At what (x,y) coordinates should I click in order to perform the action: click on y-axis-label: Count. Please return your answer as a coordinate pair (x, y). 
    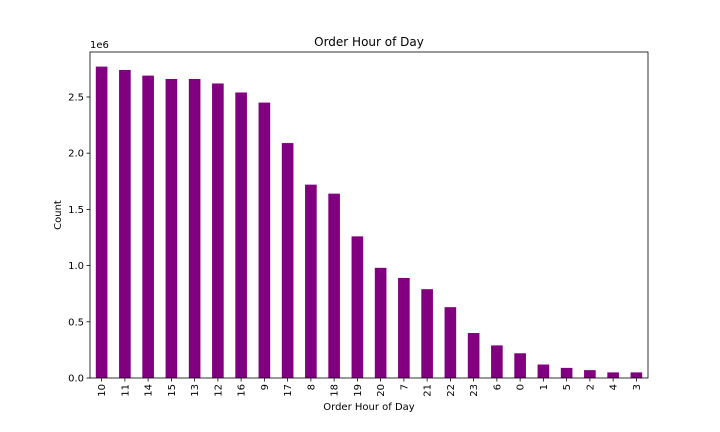
    Looking at the image, I should click on (58, 215).